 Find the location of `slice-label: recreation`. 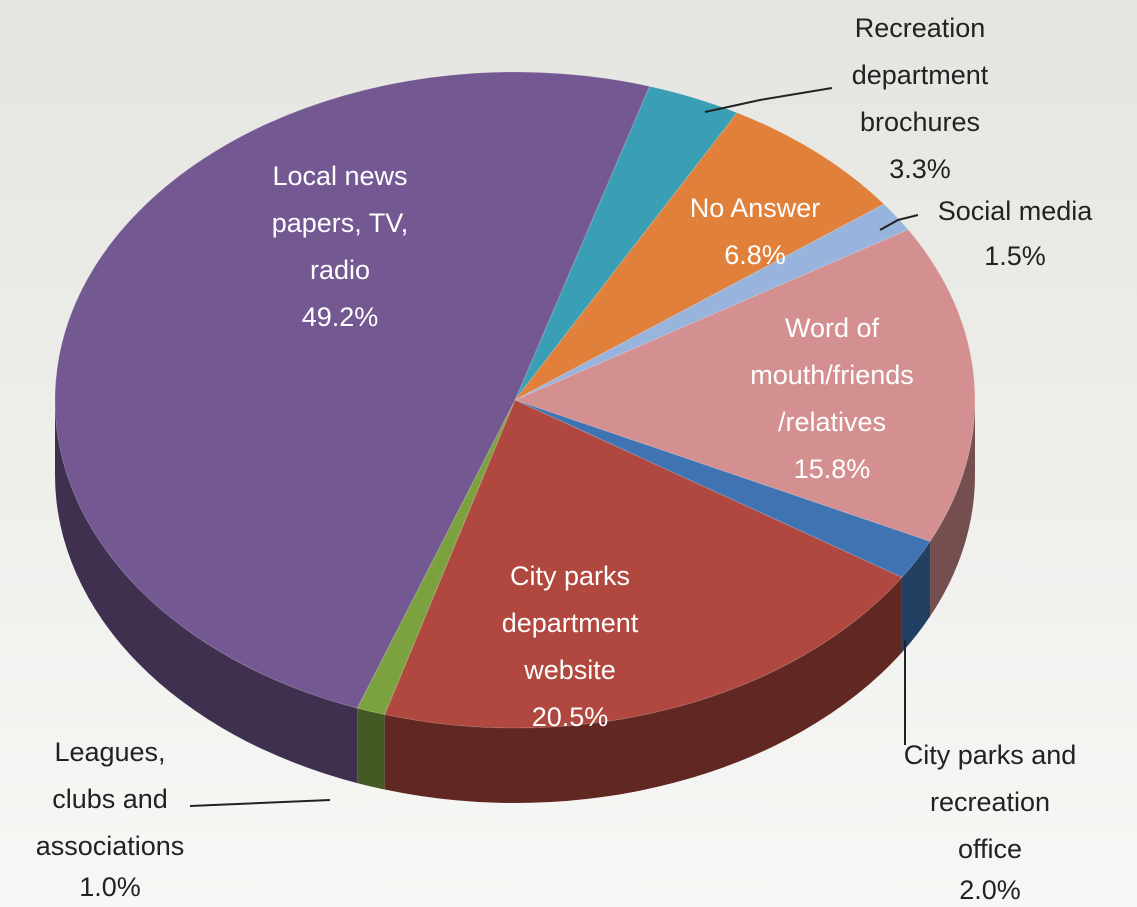

slice-label: recreation is located at coordinates (990, 802).